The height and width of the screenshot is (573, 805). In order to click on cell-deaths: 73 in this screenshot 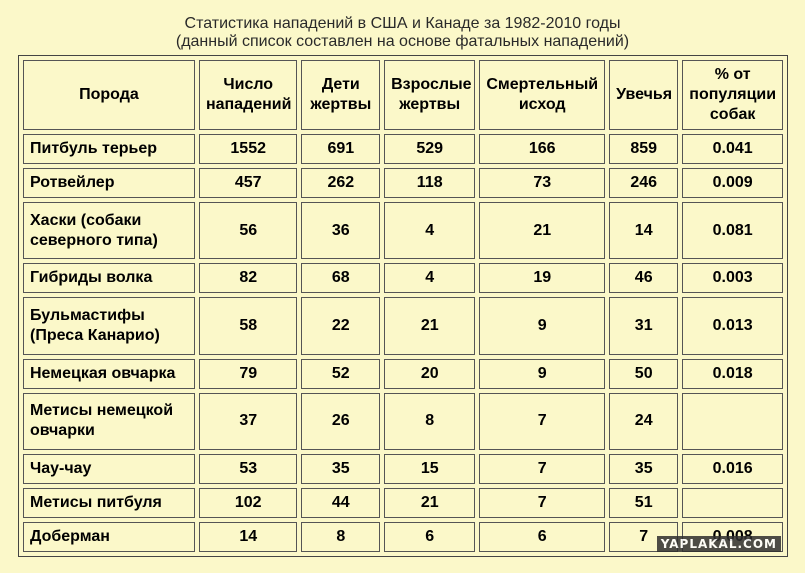, I will do `click(542, 183)`.